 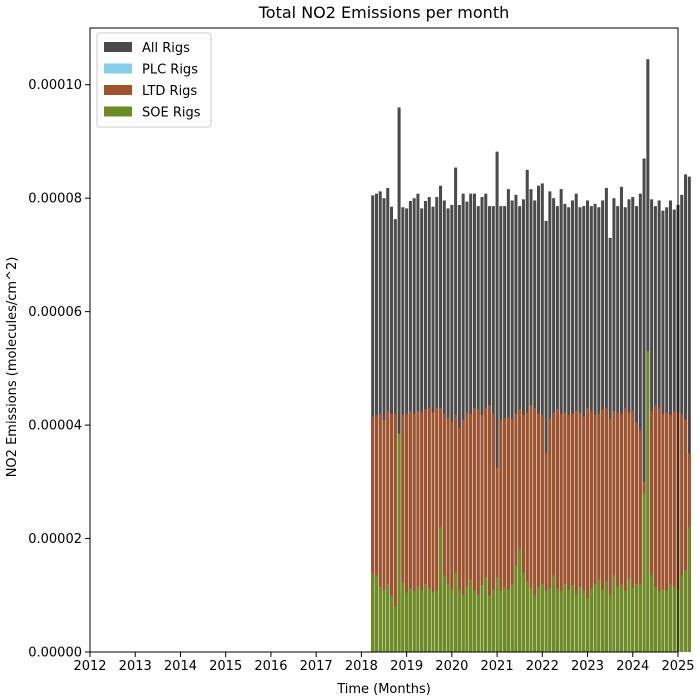 I want to click on legend-swatch-soe-rigs, so click(x=118, y=111).